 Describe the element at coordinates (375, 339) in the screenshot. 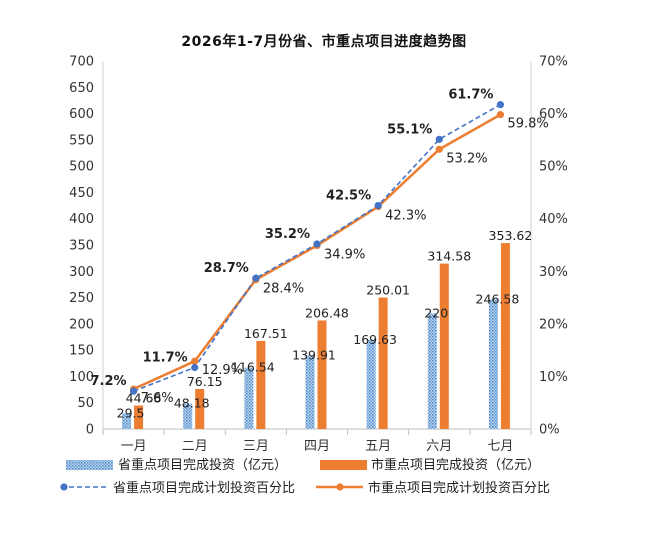

I see `bar-province-value-label: 169.63` at that location.